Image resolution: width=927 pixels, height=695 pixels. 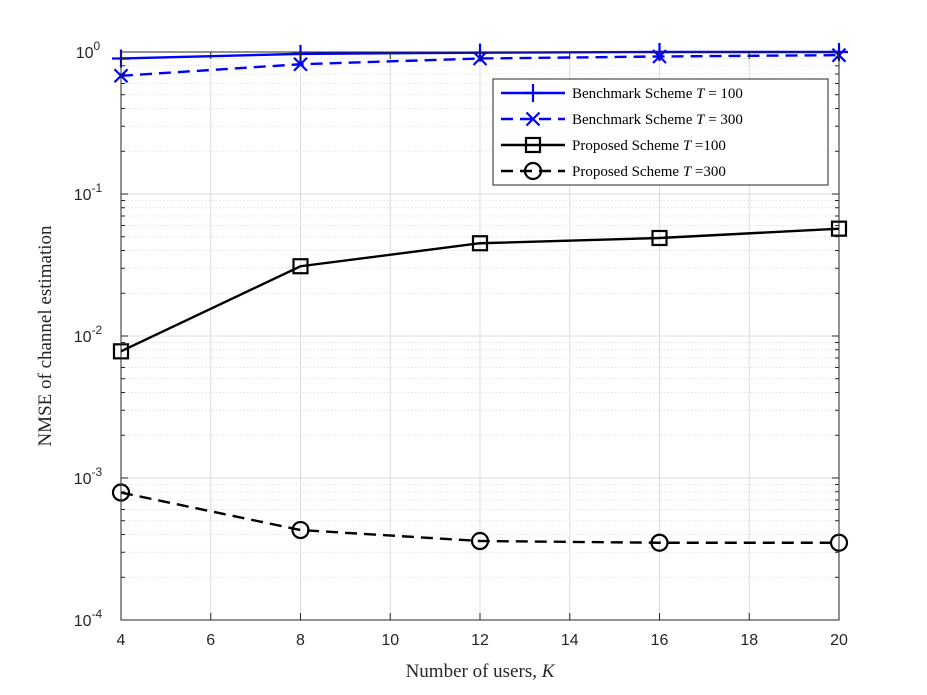 What do you see at coordinates (88, 50) in the screenshot?
I see `y-tick-label: 10⁰` at bounding box center [88, 50].